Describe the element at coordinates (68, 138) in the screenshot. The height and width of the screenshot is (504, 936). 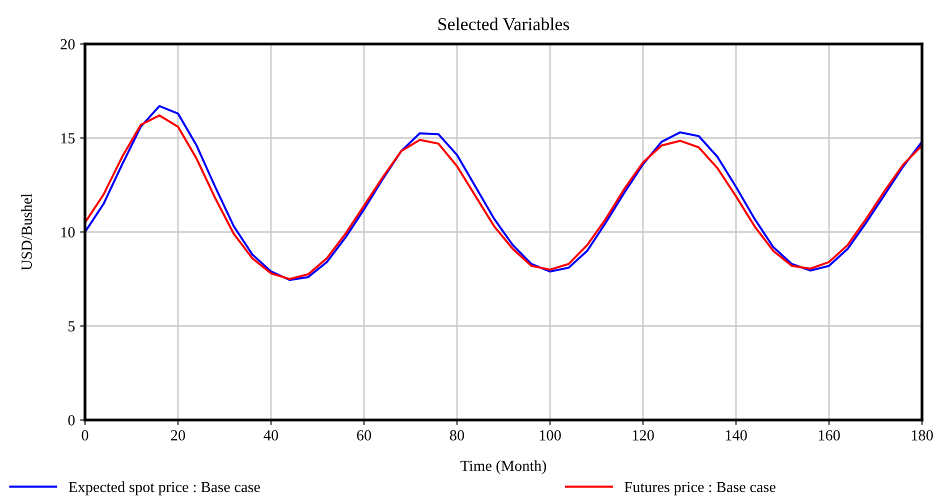
I see `y-tick-label: 15` at that location.